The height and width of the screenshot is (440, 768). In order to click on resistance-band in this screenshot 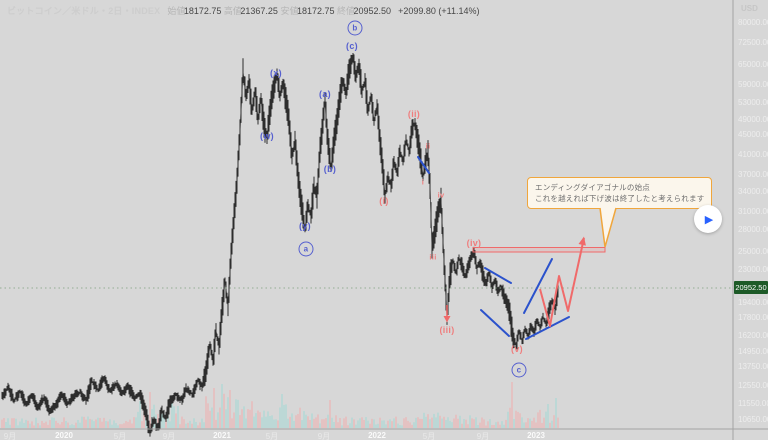, I will do `click(539, 250)`.